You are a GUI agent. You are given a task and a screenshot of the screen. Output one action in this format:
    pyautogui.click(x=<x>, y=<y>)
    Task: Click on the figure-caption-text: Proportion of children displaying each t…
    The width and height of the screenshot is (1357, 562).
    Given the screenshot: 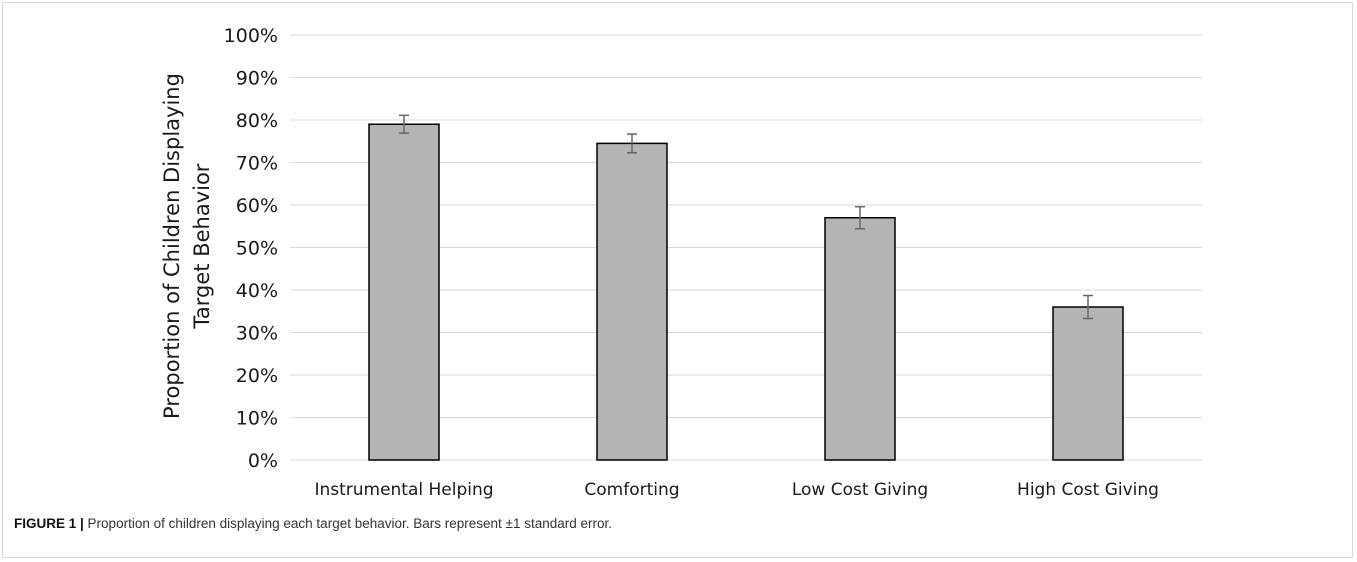 What is the action you would take?
    pyautogui.click(x=348, y=523)
    